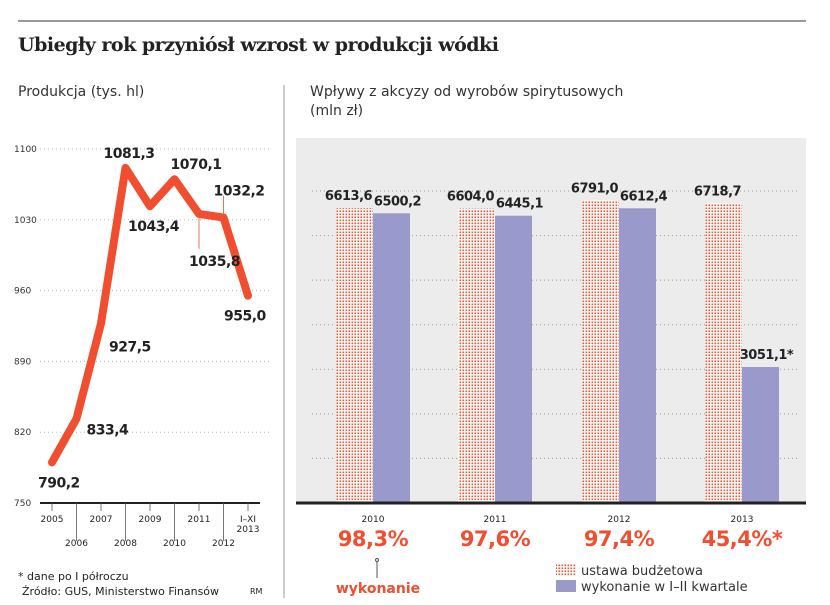 This screenshot has height=605, width=830. What do you see at coordinates (377, 560) in the screenshot?
I see `pointer-dot` at bounding box center [377, 560].